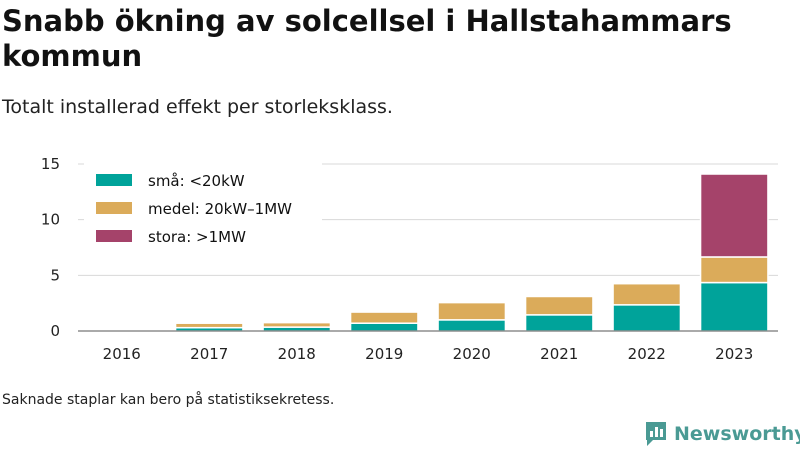 The height and width of the screenshot is (450, 800). Describe the element at coordinates (734, 354) in the screenshot. I see `x-tick-label: 2023` at that location.